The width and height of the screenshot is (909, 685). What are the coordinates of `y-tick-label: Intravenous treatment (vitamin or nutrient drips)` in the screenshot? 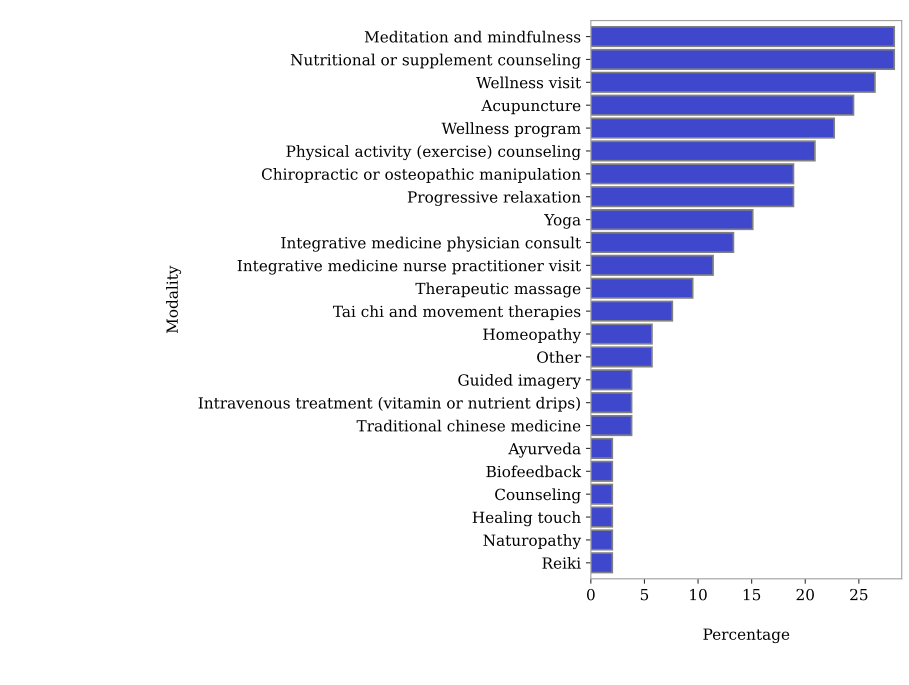 It's located at (389, 404).